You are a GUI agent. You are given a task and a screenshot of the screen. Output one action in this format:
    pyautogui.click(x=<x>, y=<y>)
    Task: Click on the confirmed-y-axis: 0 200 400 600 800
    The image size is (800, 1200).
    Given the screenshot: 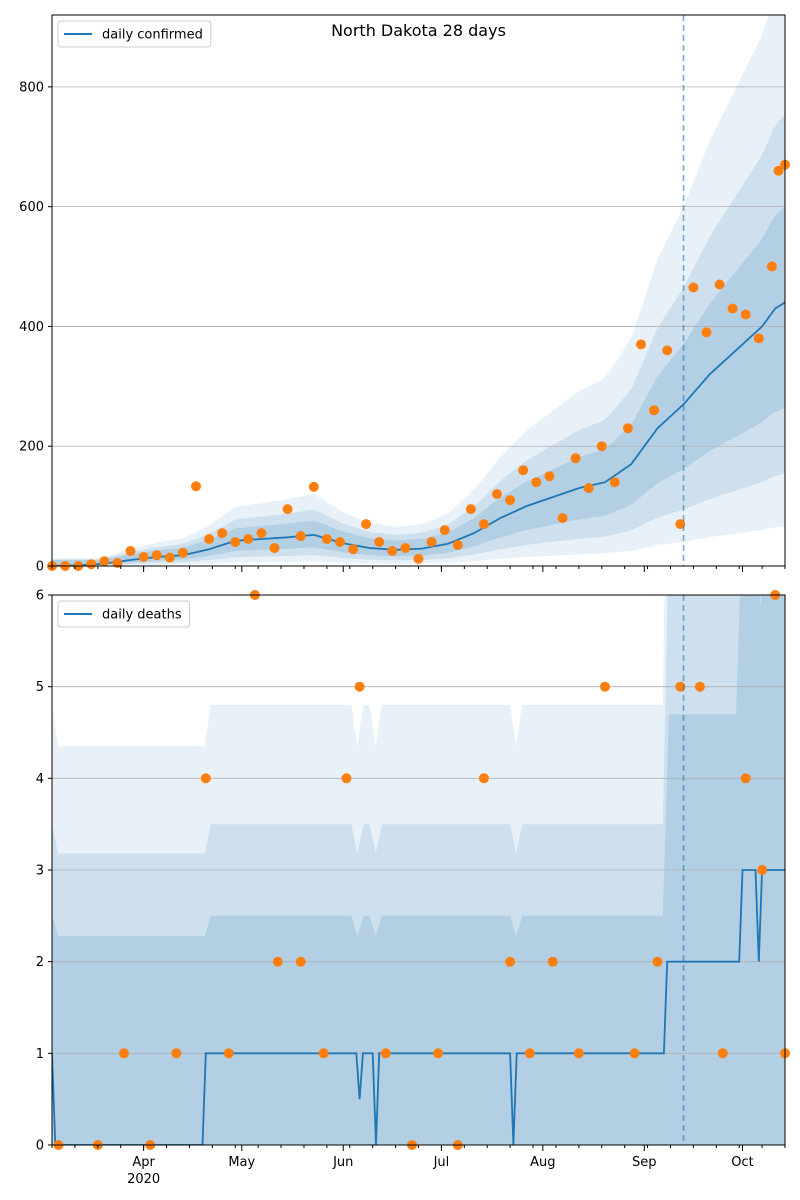 What is the action you would take?
    pyautogui.click(x=35, y=327)
    